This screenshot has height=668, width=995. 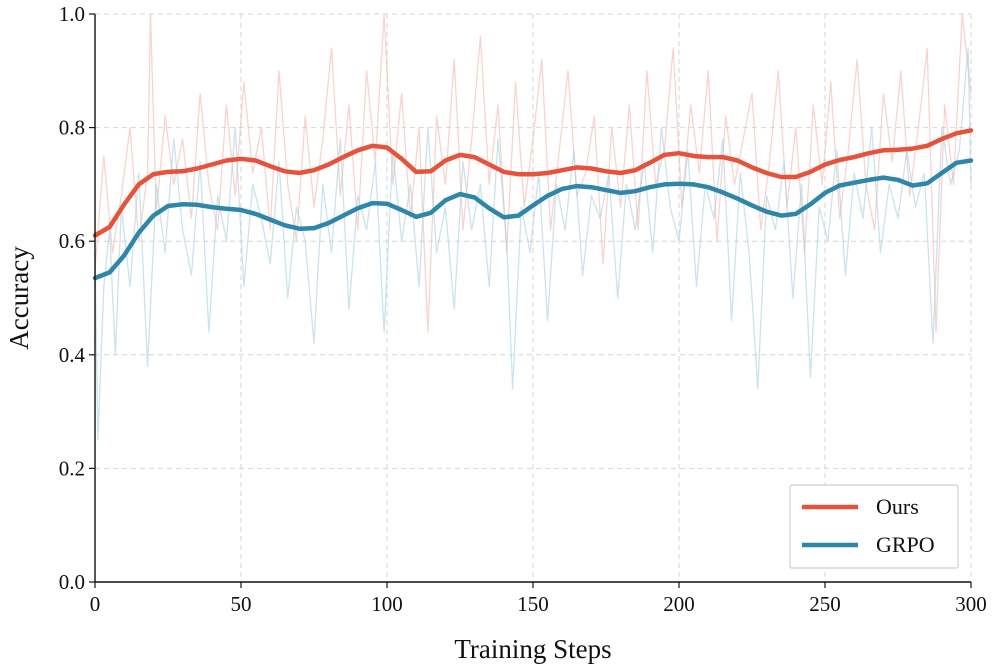 I want to click on legend: Ours GRPO, so click(x=874, y=526).